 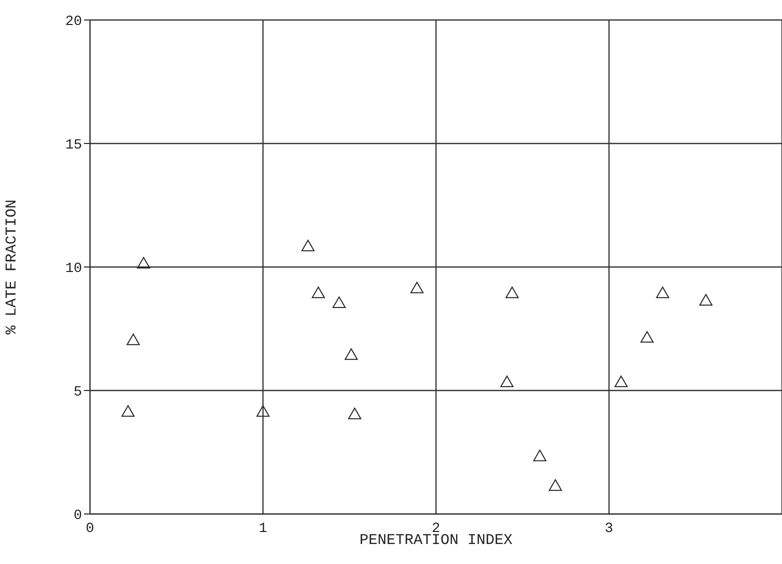 I want to click on y-tick-label: 5, so click(x=78, y=392).